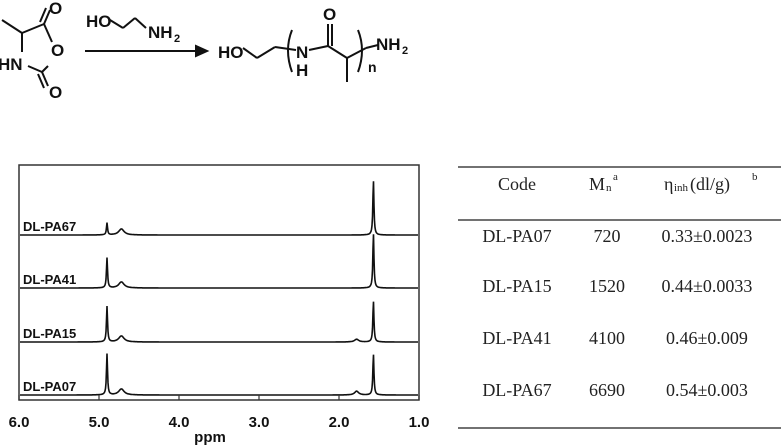 The image size is (781, 445). What do you see at coordinates (516, 286) in the screenshot?
I see `cell-code: DL-PA15` at bounding box center [516, 286].